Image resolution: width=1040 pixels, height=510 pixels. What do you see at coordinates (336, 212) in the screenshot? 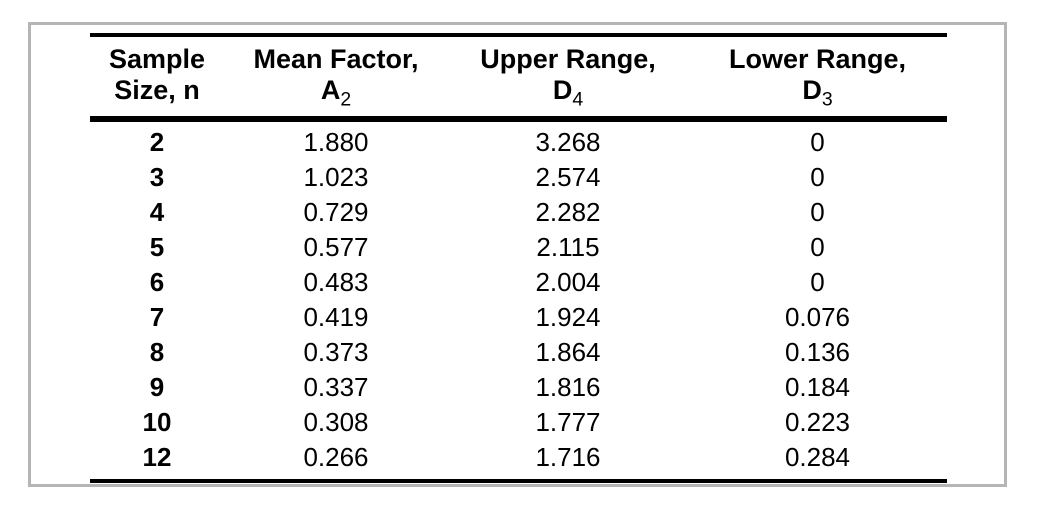
I see `cell-mean-factor: 0.729` at bounding box center [336, 212].